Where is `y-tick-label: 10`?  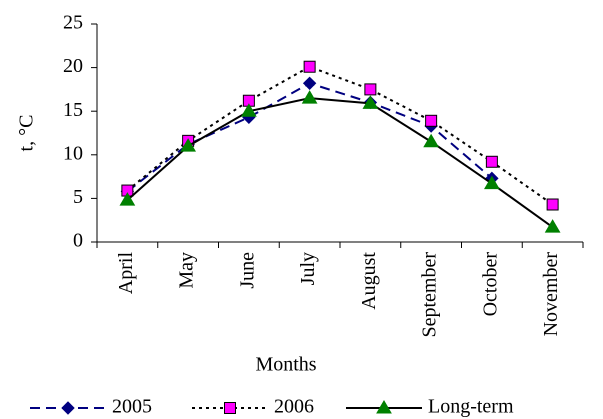 y-tick-label: 10 is located at coordinates (73, 153).